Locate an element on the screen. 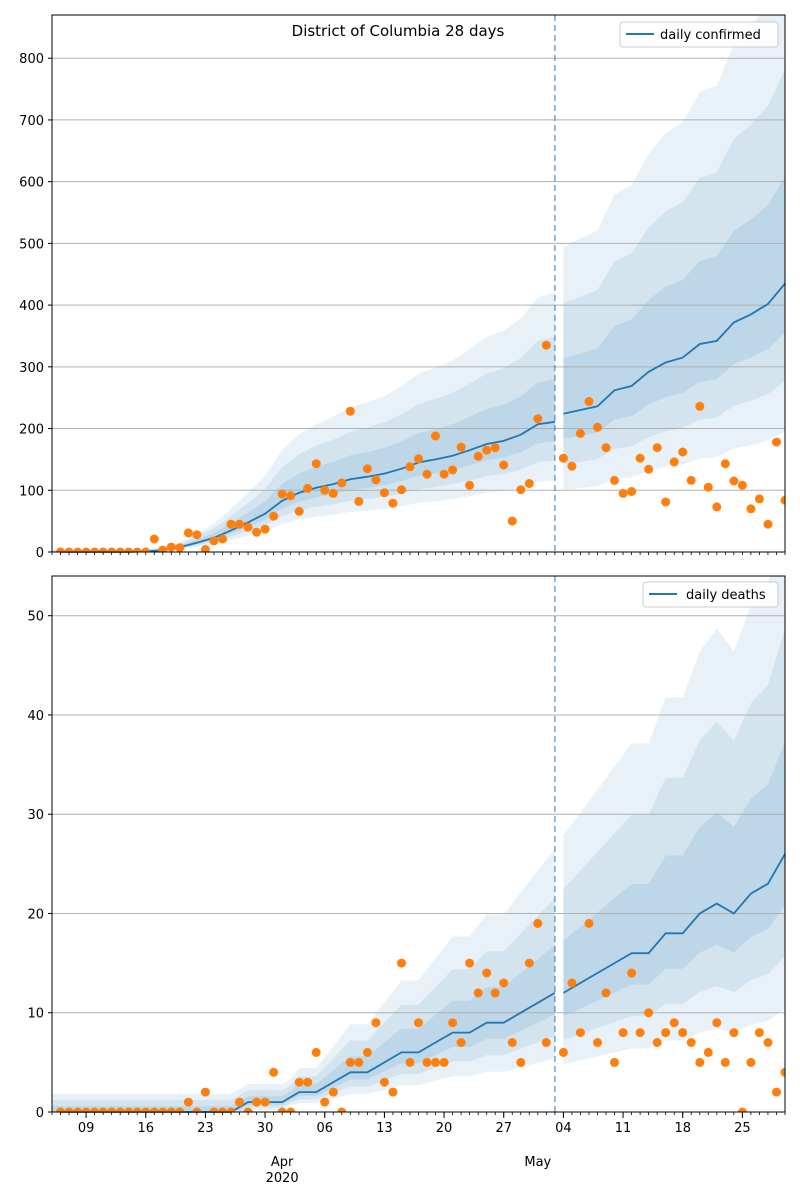 The width and height of the screenshot is (800, 1200). x-tick-label: 04 is located at coordinates (563, 1128).